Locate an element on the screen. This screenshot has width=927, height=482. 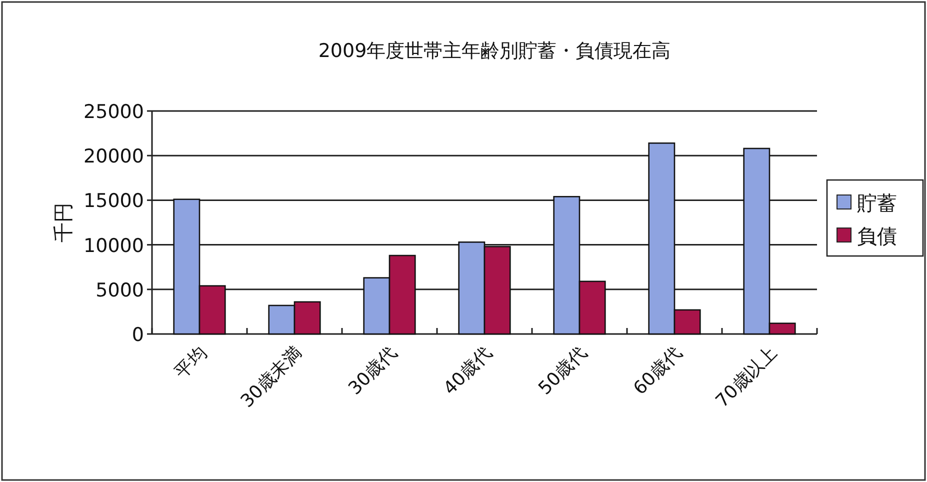
x-tick-label: 30歳未満 is located at coordinates (271, 377).